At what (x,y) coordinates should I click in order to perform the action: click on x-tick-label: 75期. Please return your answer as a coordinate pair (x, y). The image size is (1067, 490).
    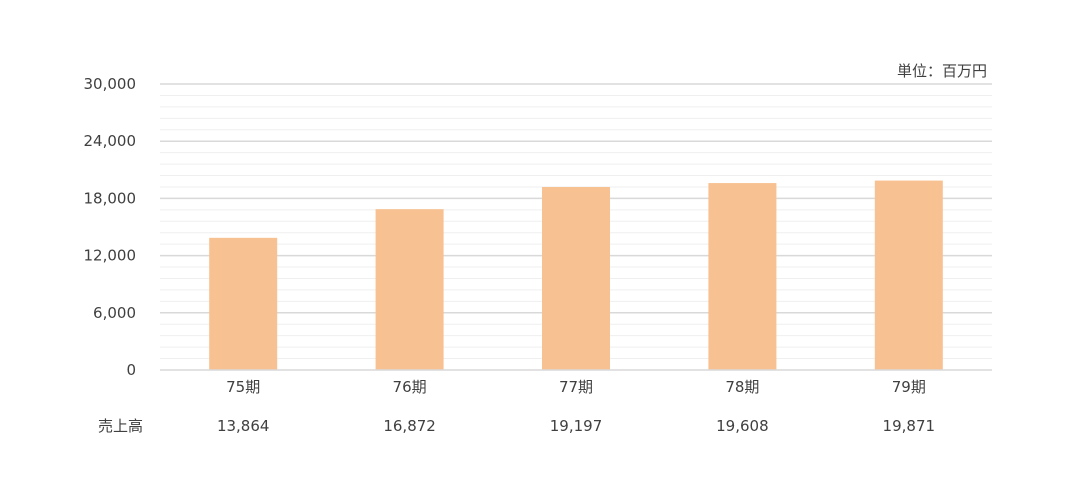
    Looking at the image, I should click on (243, 387).